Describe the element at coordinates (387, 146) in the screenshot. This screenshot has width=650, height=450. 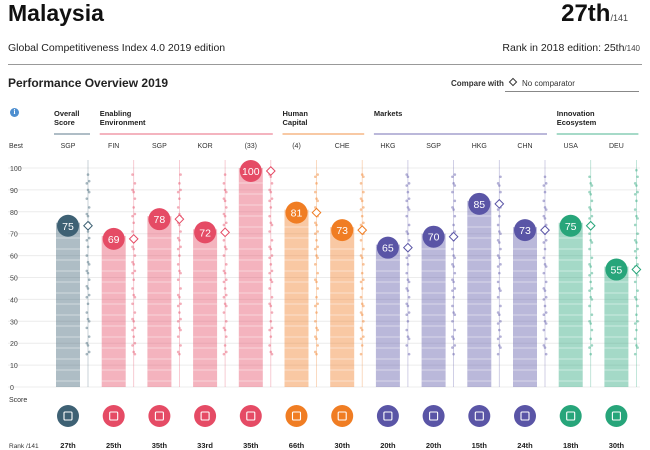
I see `best-economy-label: HKG` at that location.